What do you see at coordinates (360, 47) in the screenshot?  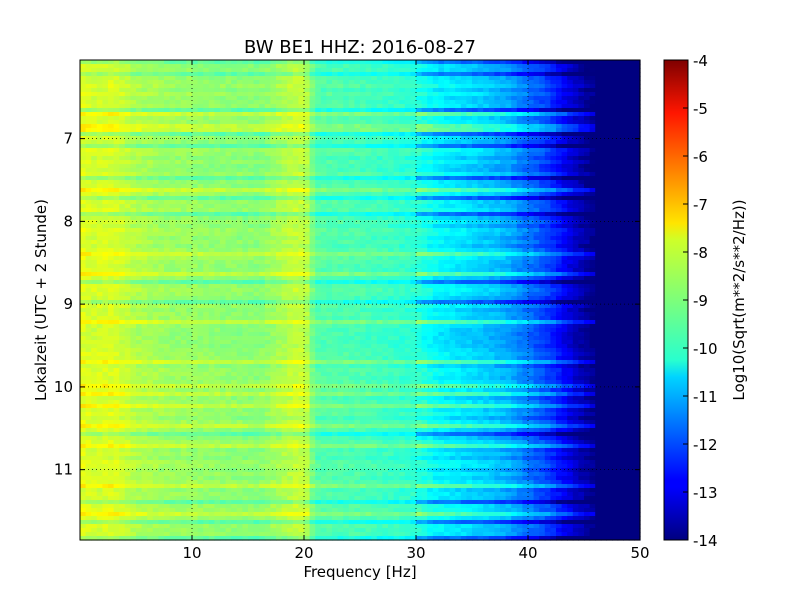 I see `chart-title: BW BE1 HHZ: 2016-08-27` at bounding box center [360, 47].